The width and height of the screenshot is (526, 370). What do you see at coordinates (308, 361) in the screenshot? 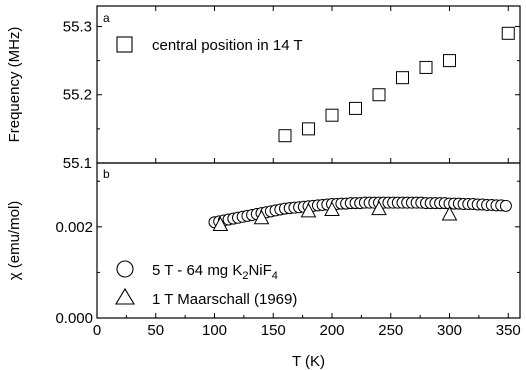
I see `x-axis-label: T (K)` at bounding box center [308, 361].